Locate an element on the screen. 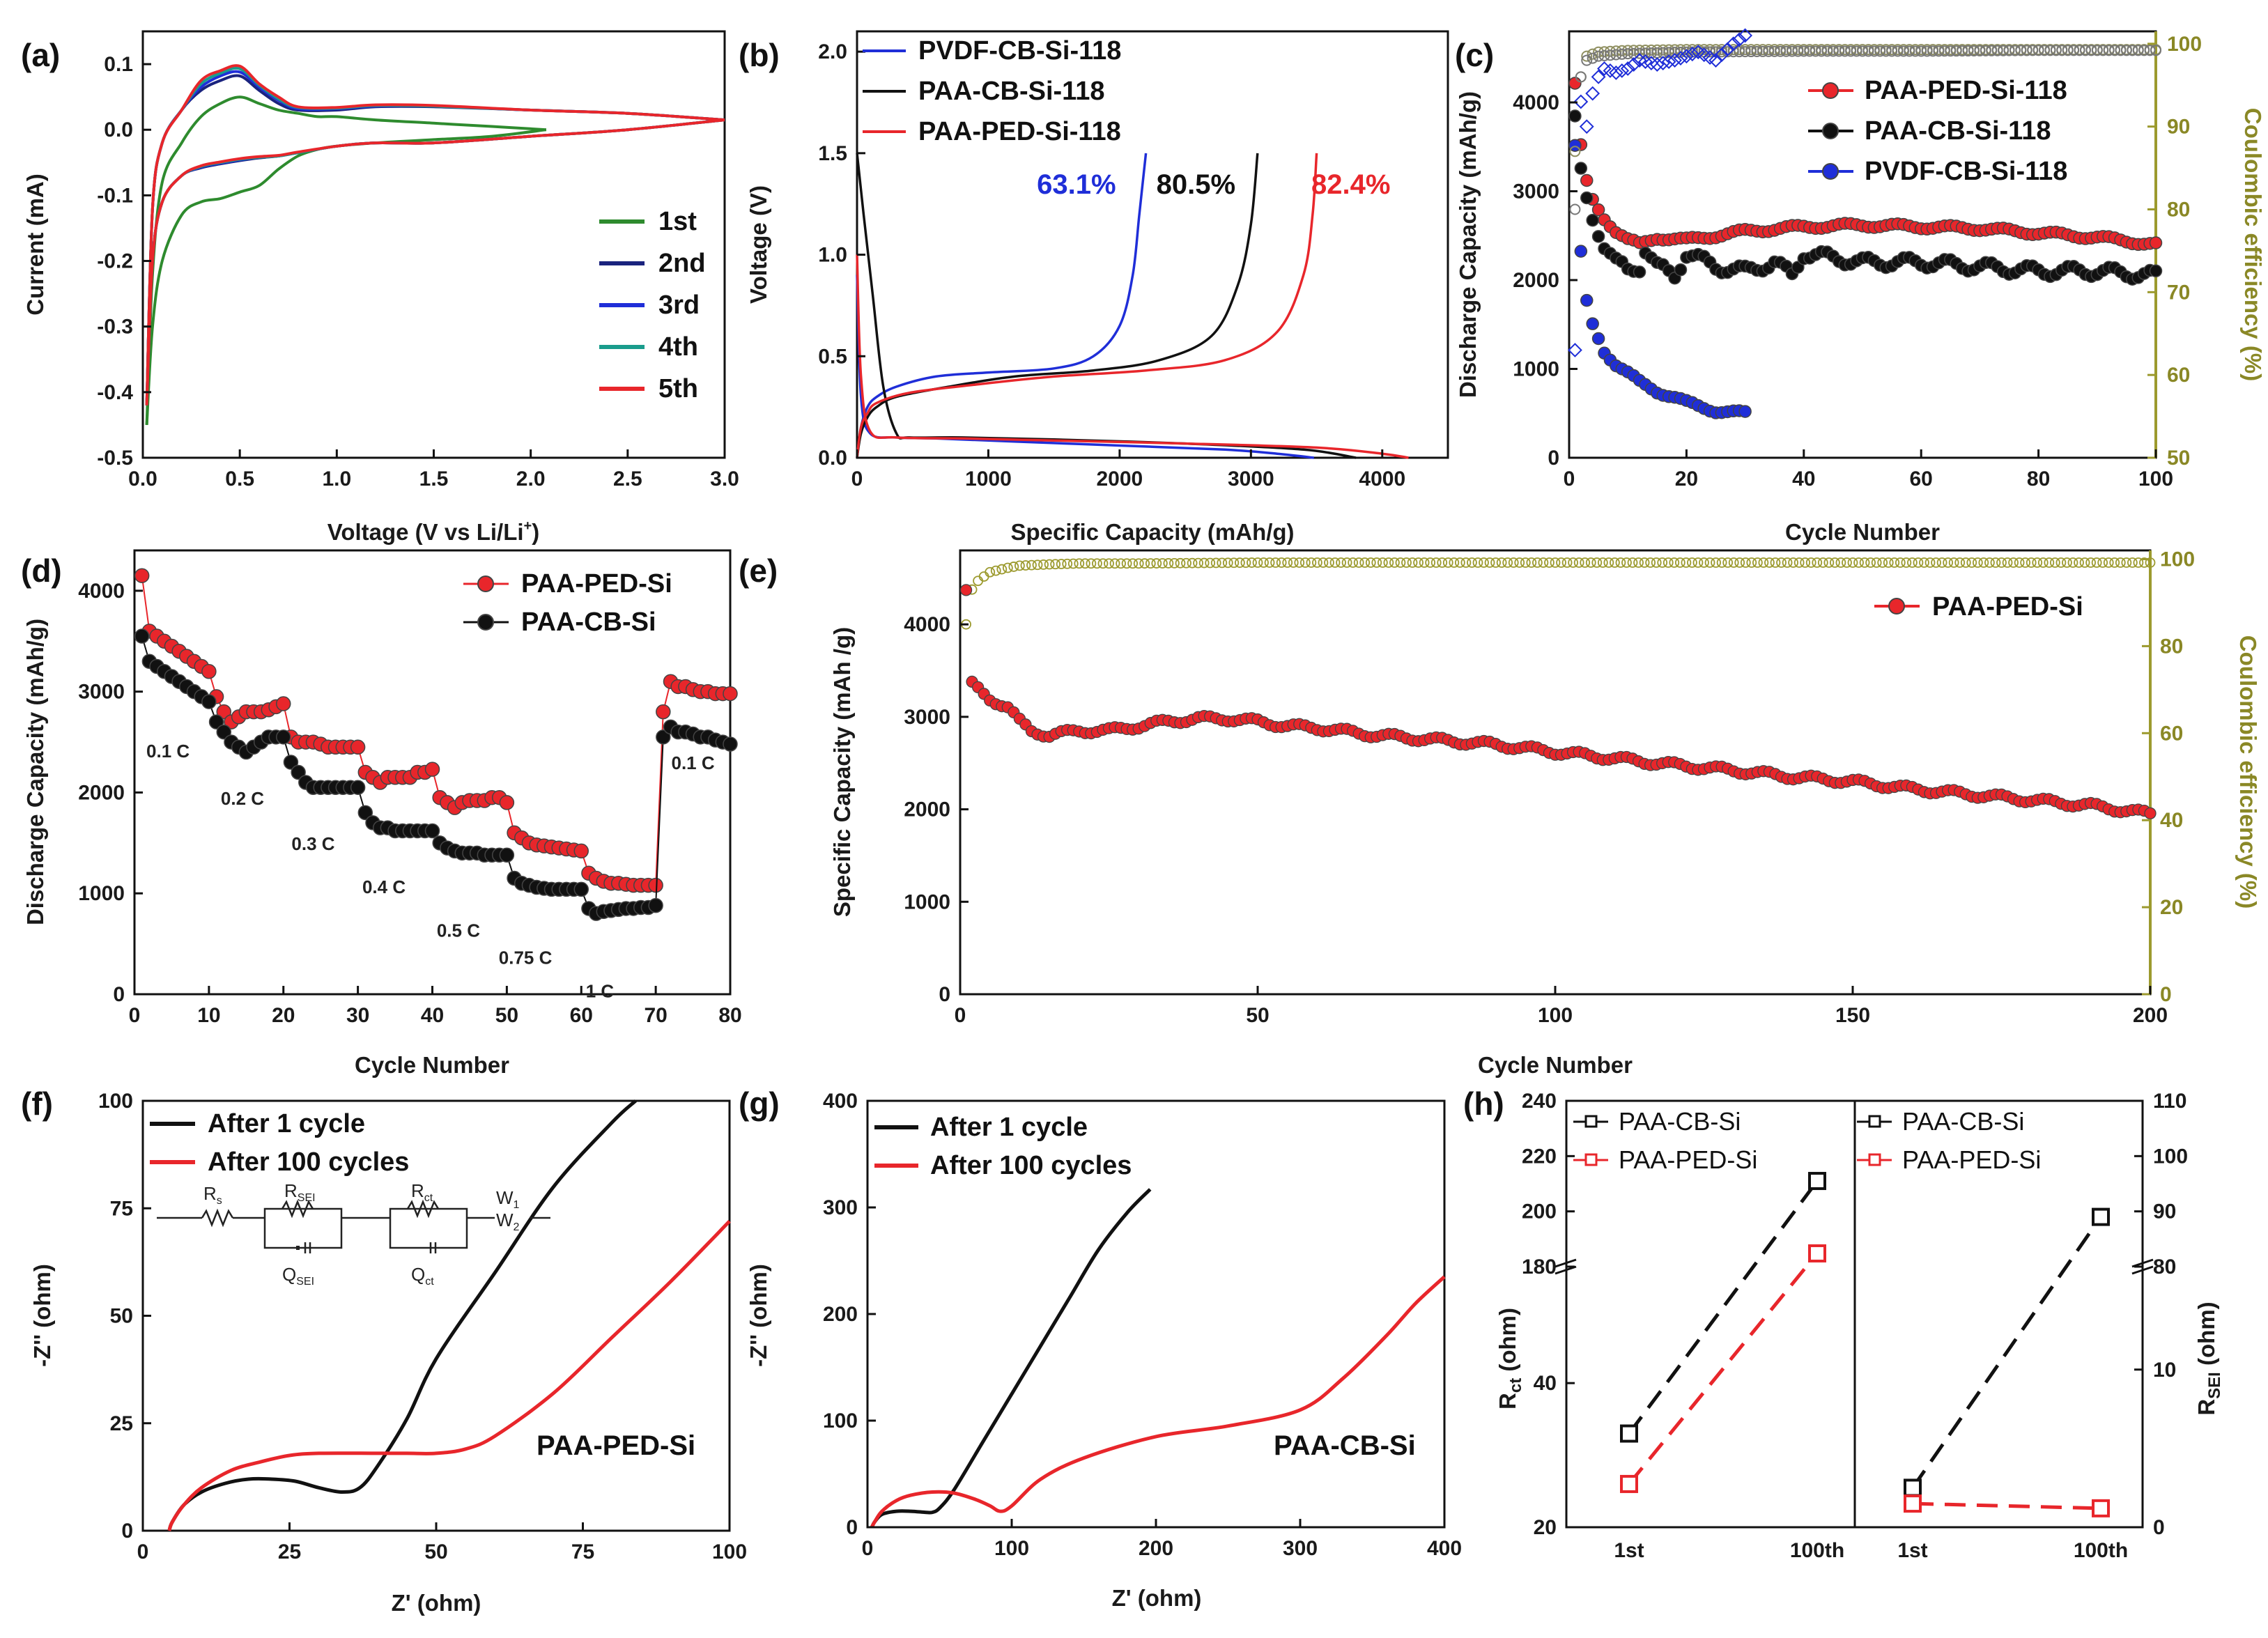 Image resolution: width=2268 pixels, height=1638 pixels. panel-e-legend: PAA-PED-Si is located at coordinates (1978, 606).